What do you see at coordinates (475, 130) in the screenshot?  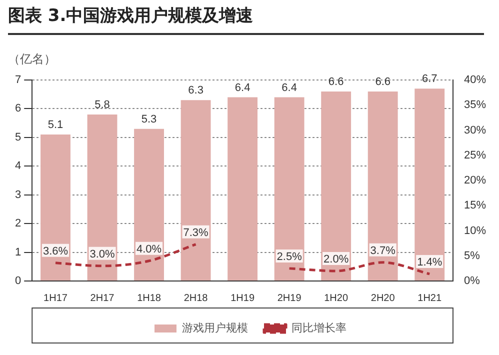 I see `y2-tick-label: 30%` at bounding box center [475, 130].